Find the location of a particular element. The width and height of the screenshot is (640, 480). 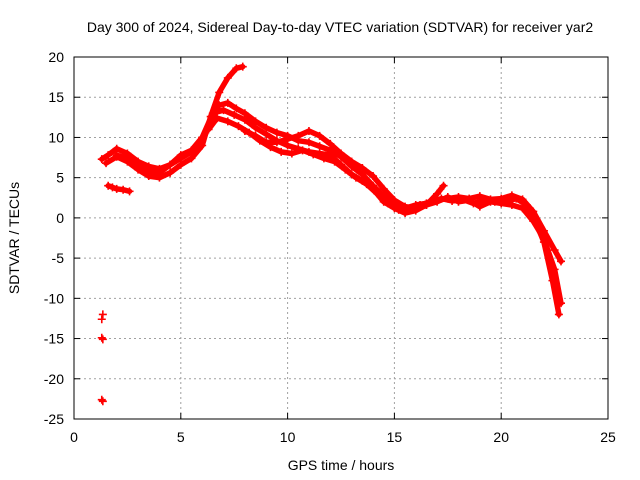

series-track-f is located at coordinates (119, 188).